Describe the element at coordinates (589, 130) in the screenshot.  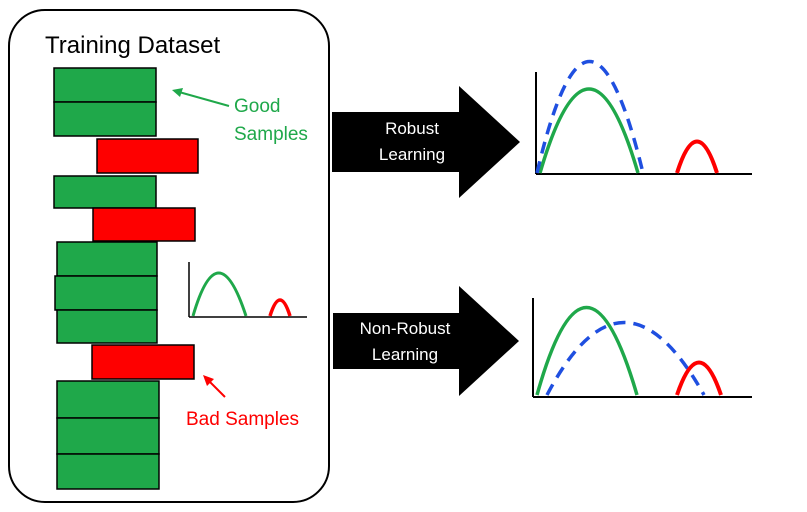
I see `robust-data-curve` at that location.